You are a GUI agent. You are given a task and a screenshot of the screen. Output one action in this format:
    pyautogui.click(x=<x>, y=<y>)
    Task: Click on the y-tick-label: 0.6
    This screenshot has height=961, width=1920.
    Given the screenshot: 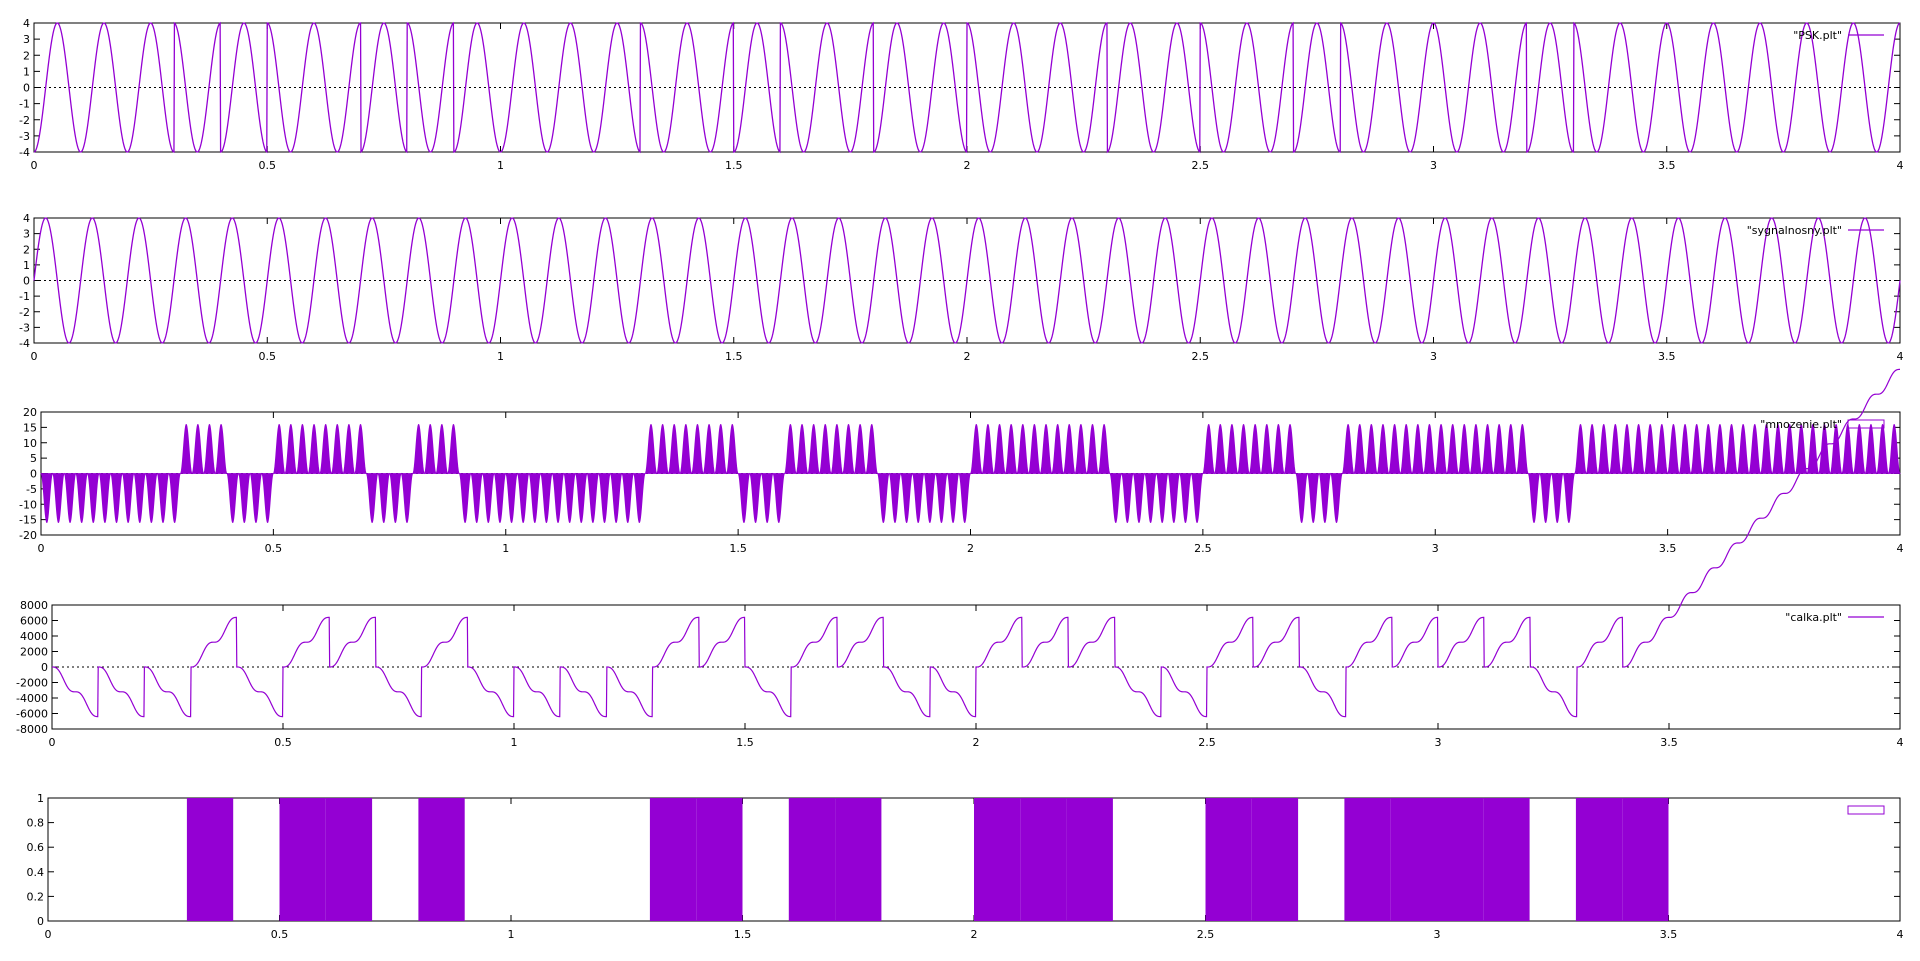 What is the action you would take?
    pyautogui.click(x=36, y=847)
    